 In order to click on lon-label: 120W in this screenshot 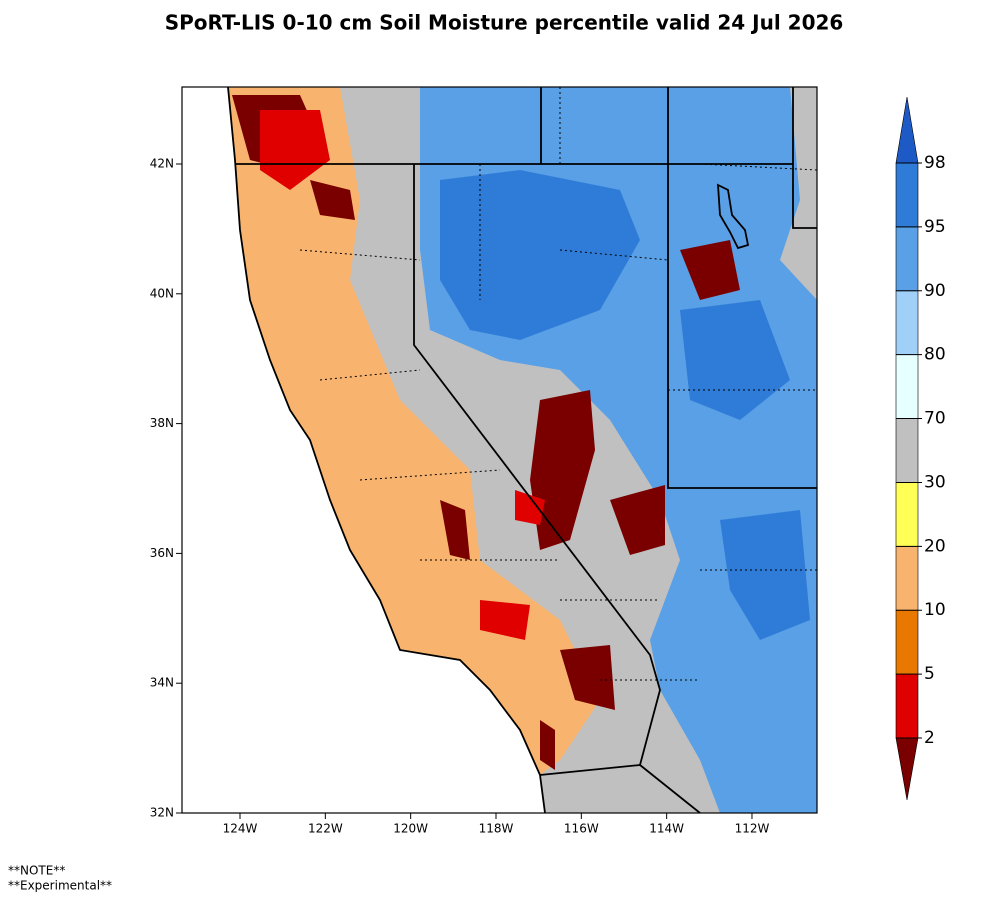, I will do `click(410, 829)`.